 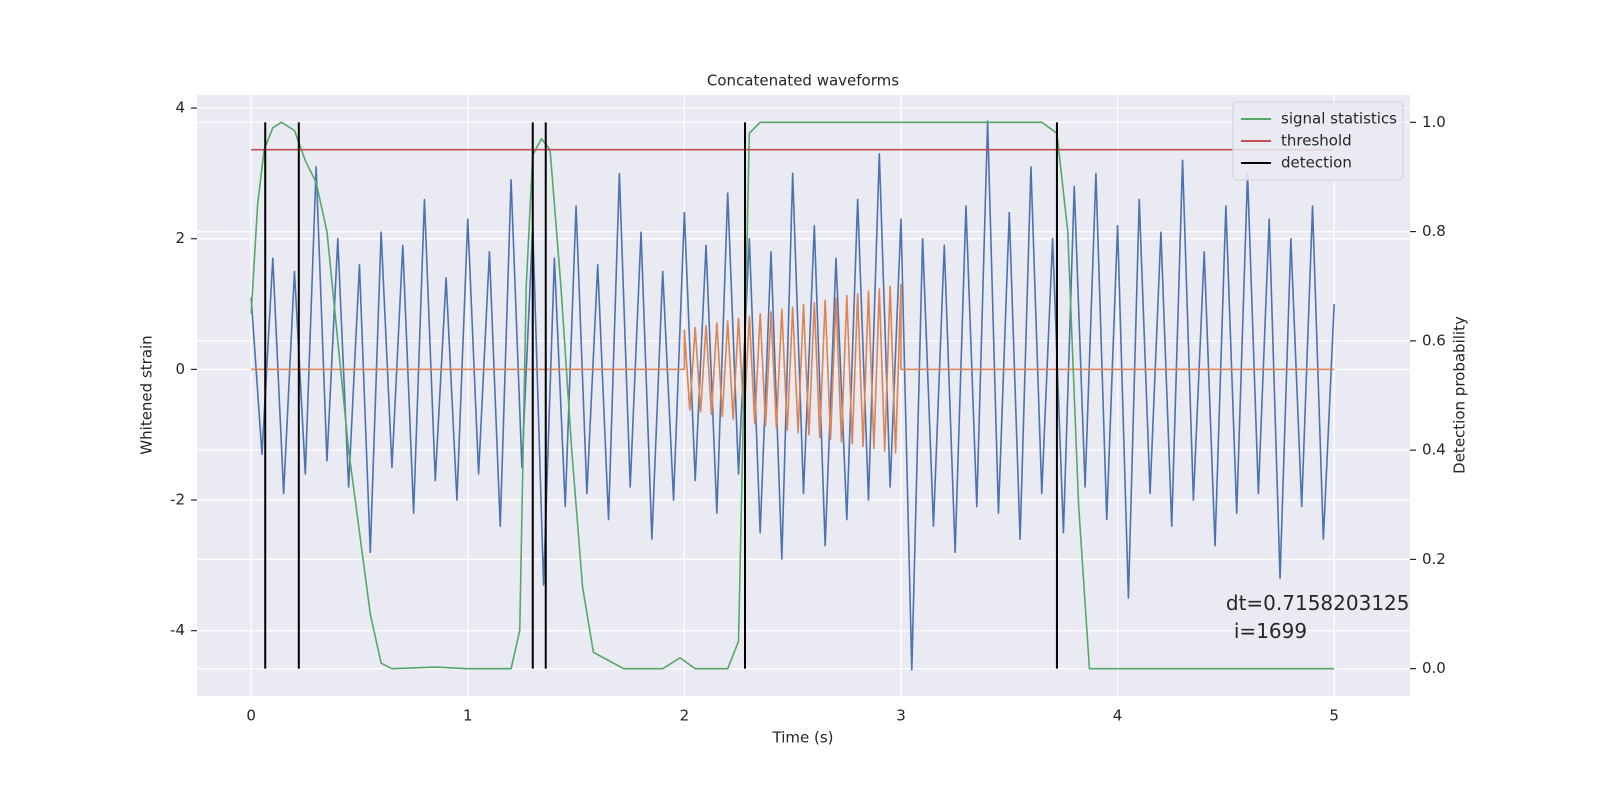 What do you see at coordinates (180, 238) in the screenshot?
I see `y-tick-label: 2` at bounding box center [180, 238].